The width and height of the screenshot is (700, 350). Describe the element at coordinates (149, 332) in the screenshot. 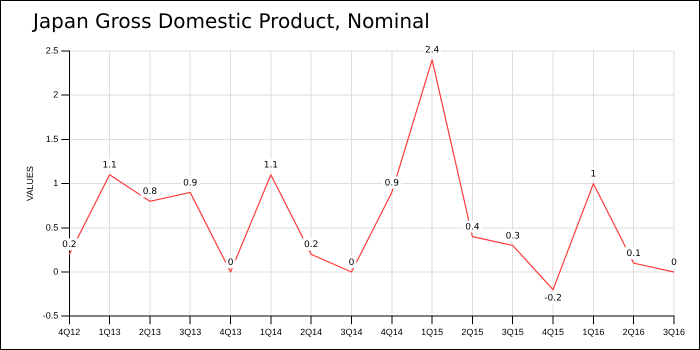

I see `x-tick-label: 2Q13` at that location.